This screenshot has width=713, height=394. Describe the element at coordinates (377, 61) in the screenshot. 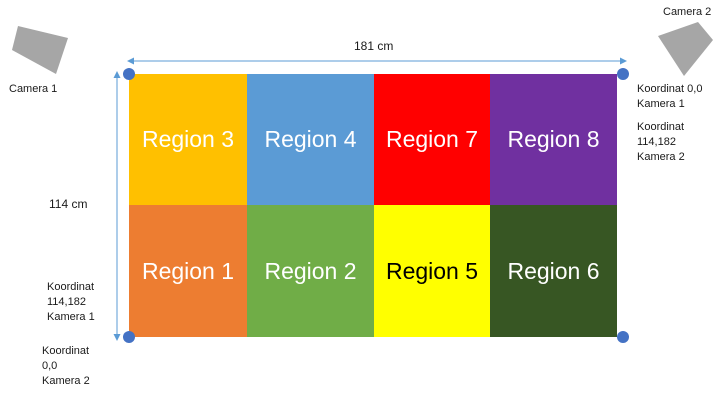

I see `width-dimension-arrow` at that location.